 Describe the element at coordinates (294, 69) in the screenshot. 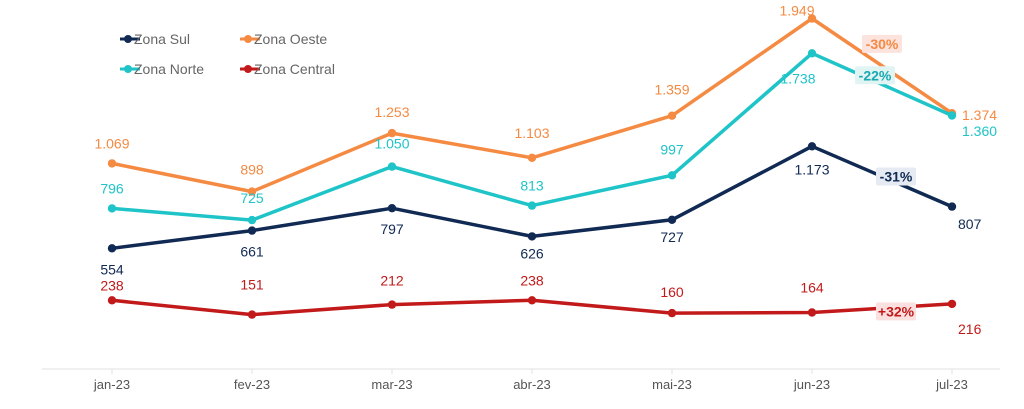

I see `legend-label: Zona Central` at that location.